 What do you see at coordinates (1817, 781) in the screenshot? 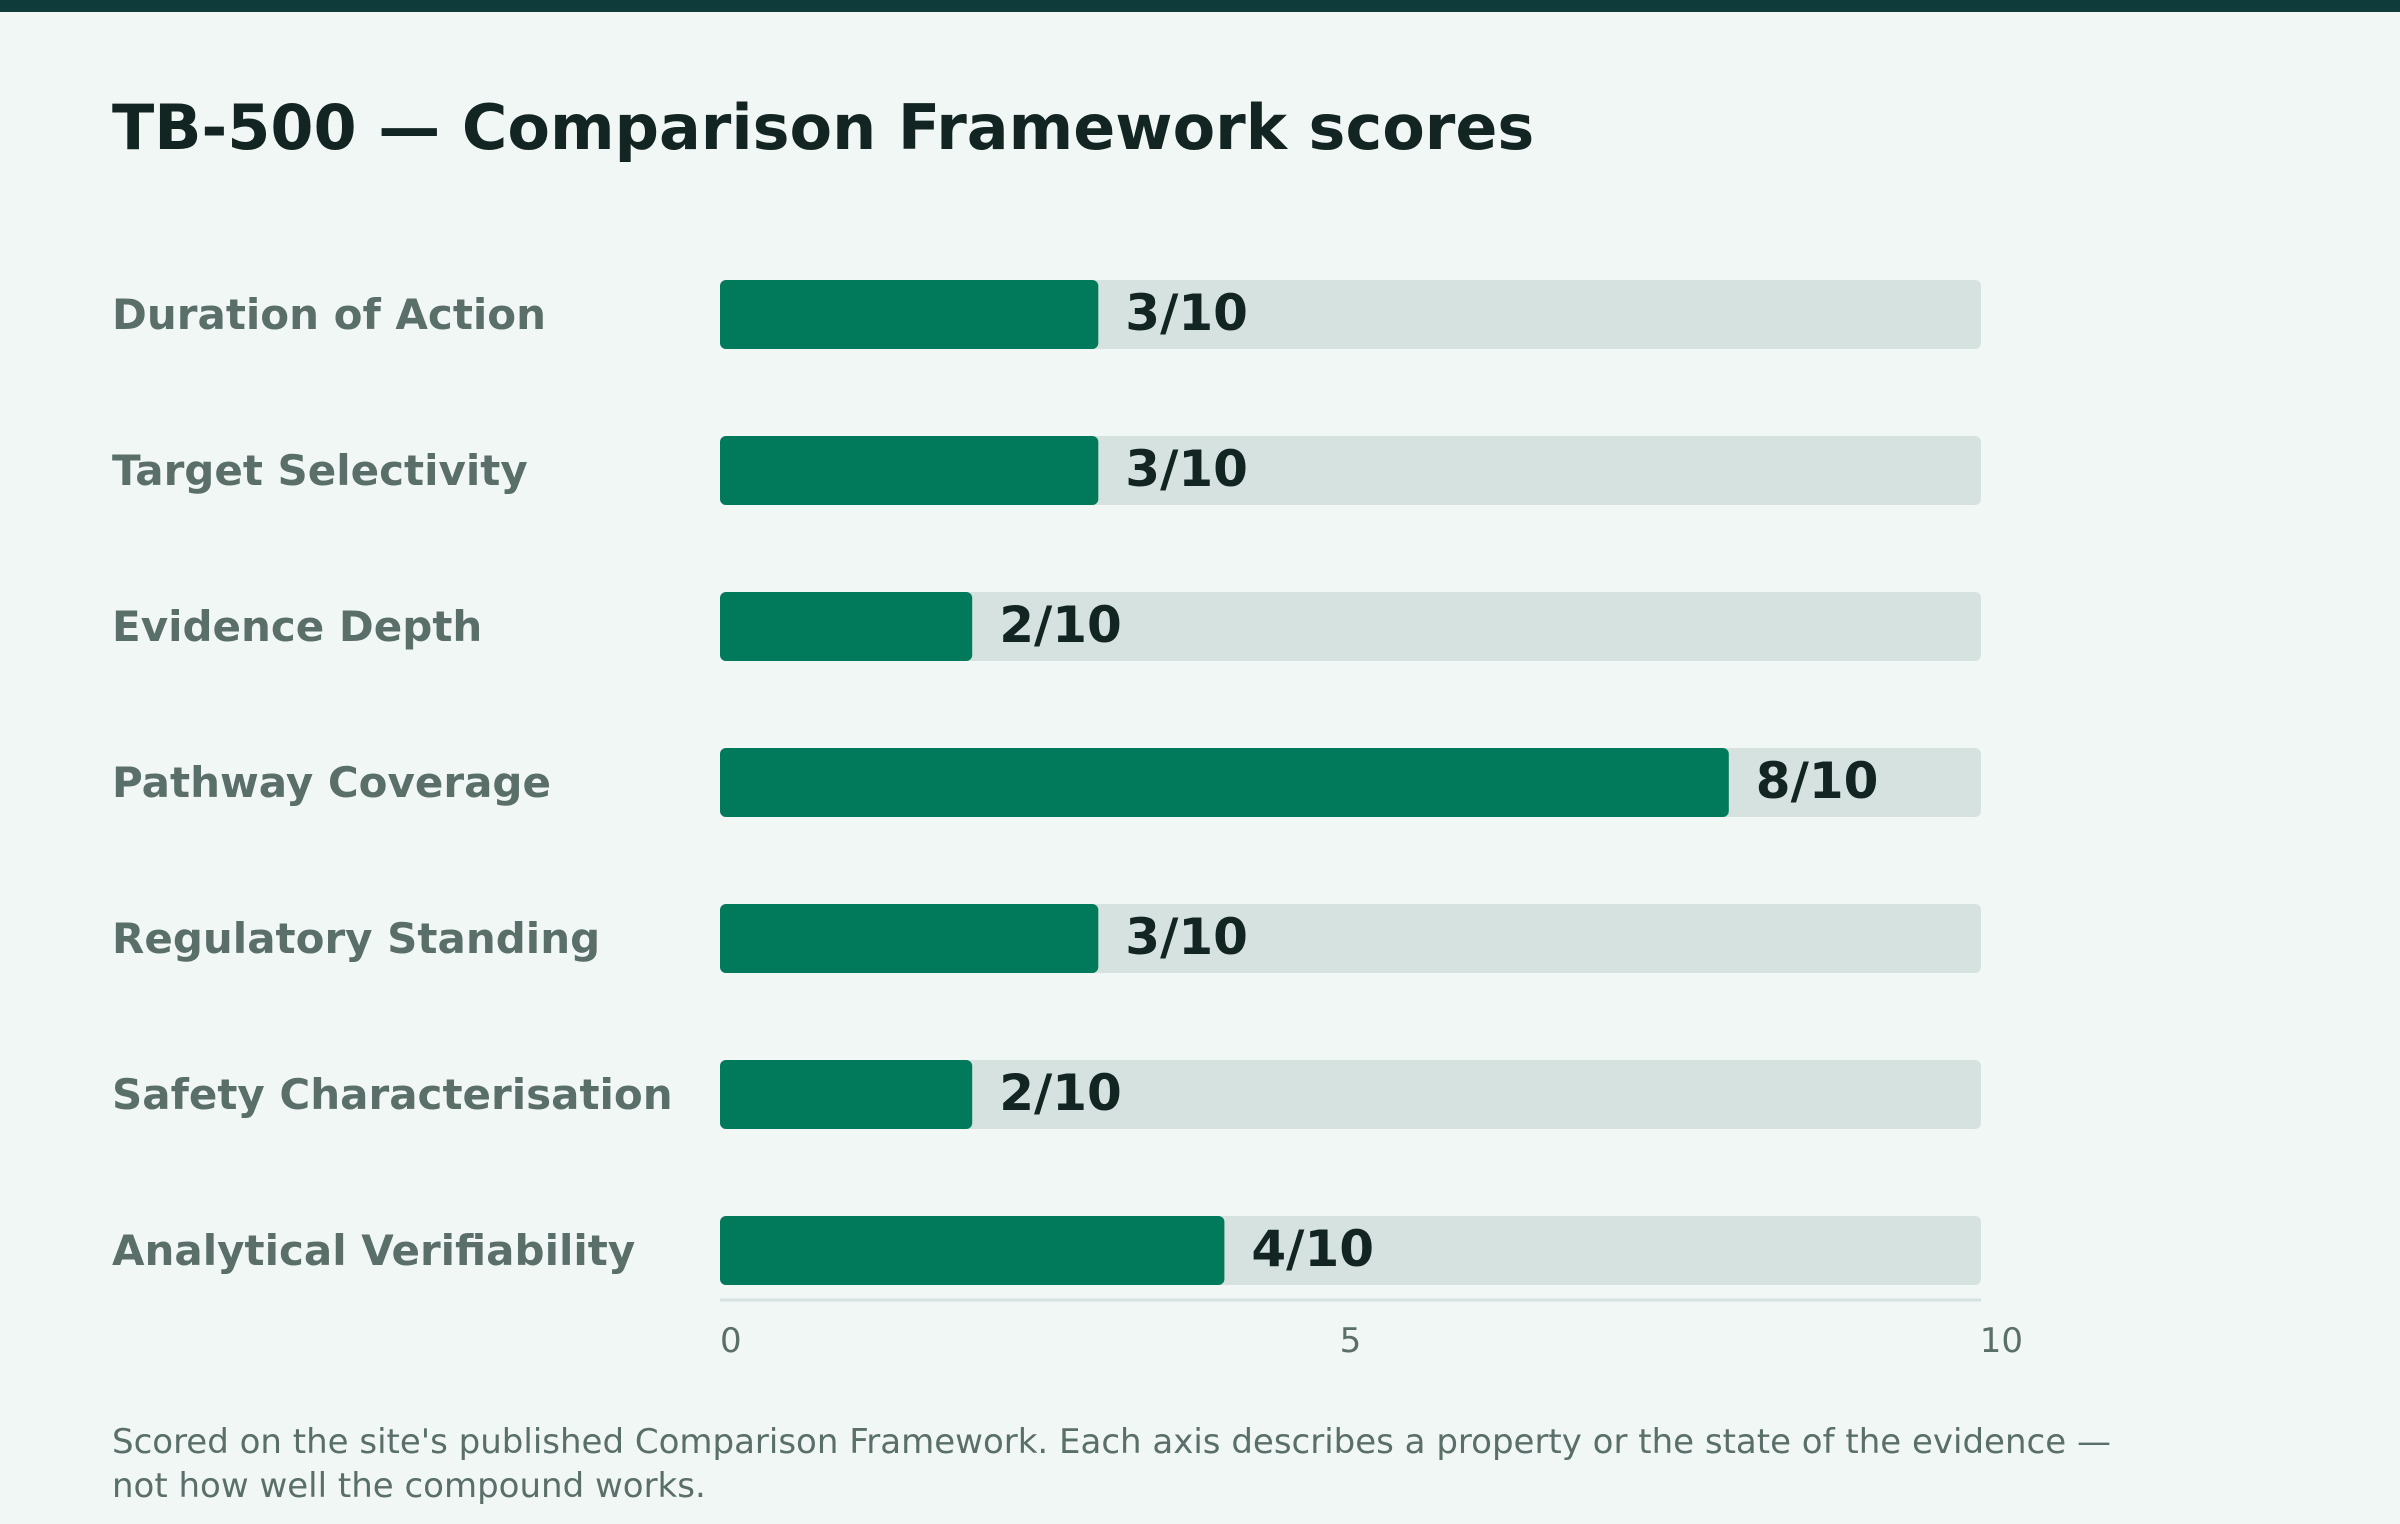
I see `value-label: 8/10` at bounding box center [1817, 781].